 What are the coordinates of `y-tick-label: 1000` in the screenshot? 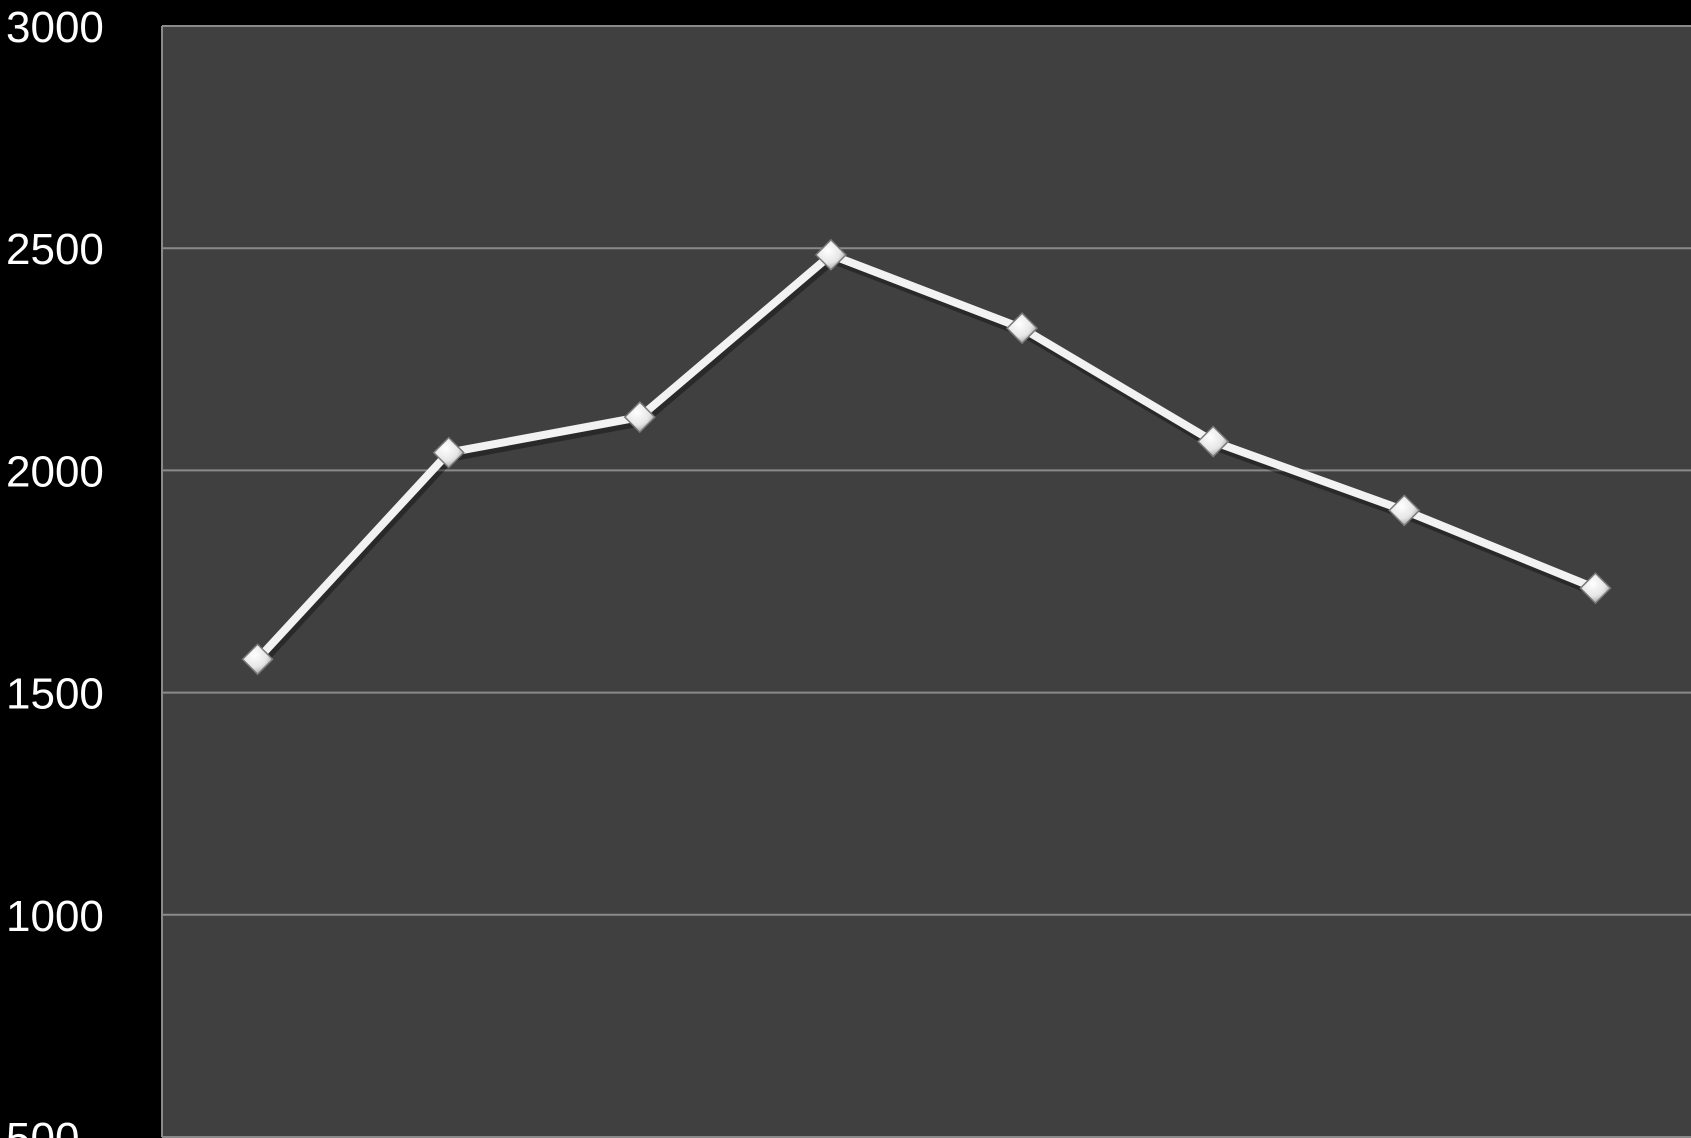 It's located at (55, 916).